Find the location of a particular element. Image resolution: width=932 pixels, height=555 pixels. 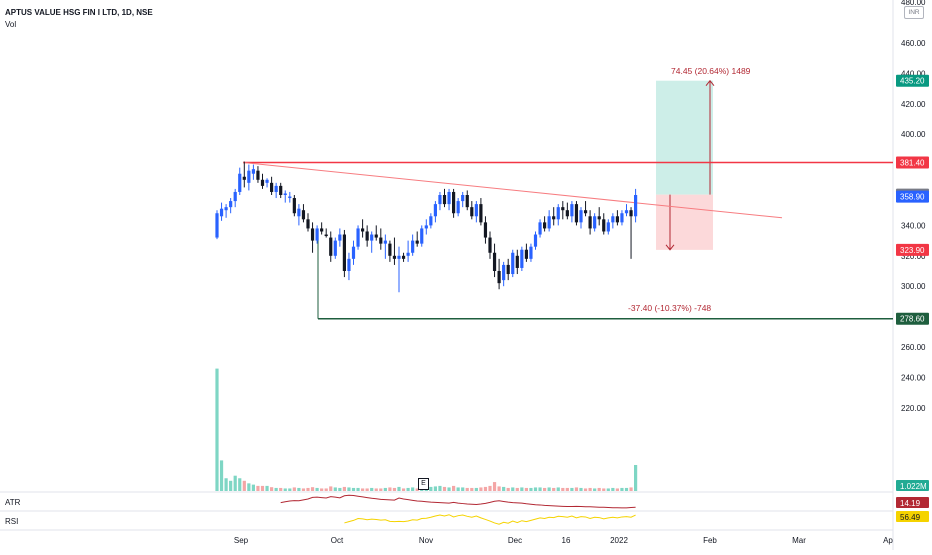

descending-trendline is located at coordinates (512, 190).